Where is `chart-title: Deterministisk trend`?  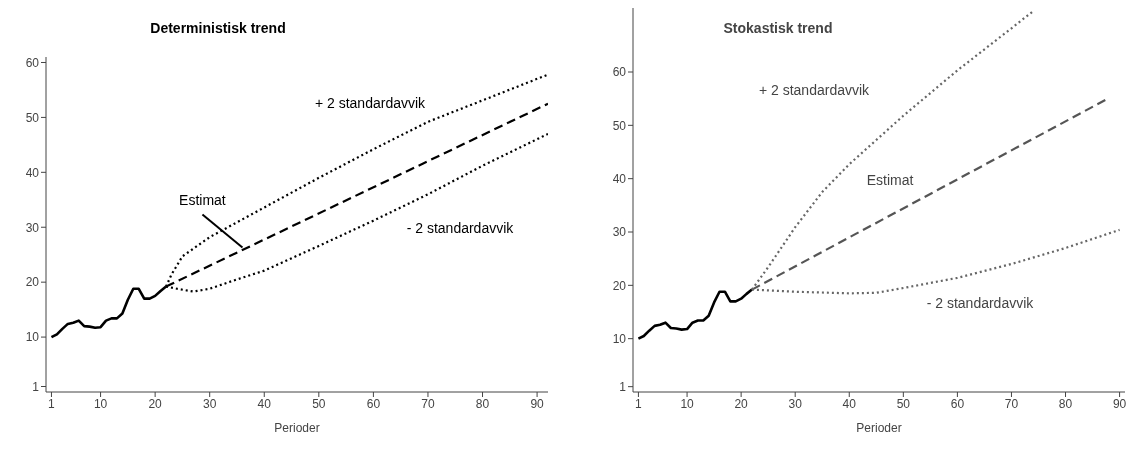 chart-title: Deterministisk trend is located at coordinates (218, 28).